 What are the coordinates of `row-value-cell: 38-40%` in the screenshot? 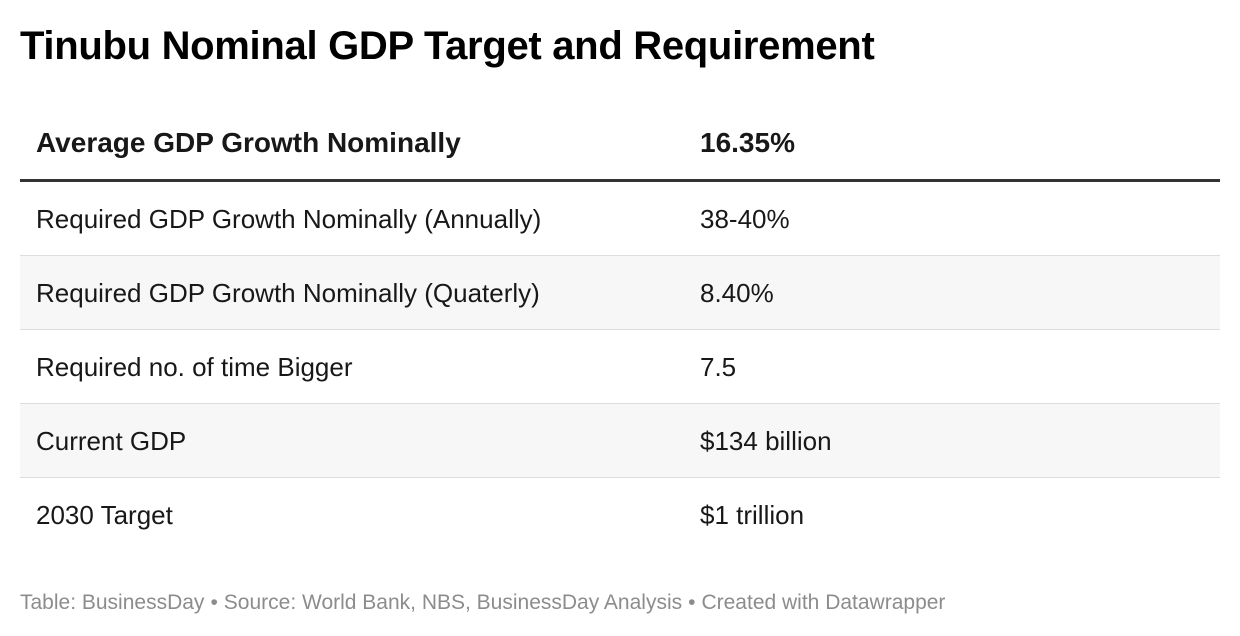 It's located at (745, 218).